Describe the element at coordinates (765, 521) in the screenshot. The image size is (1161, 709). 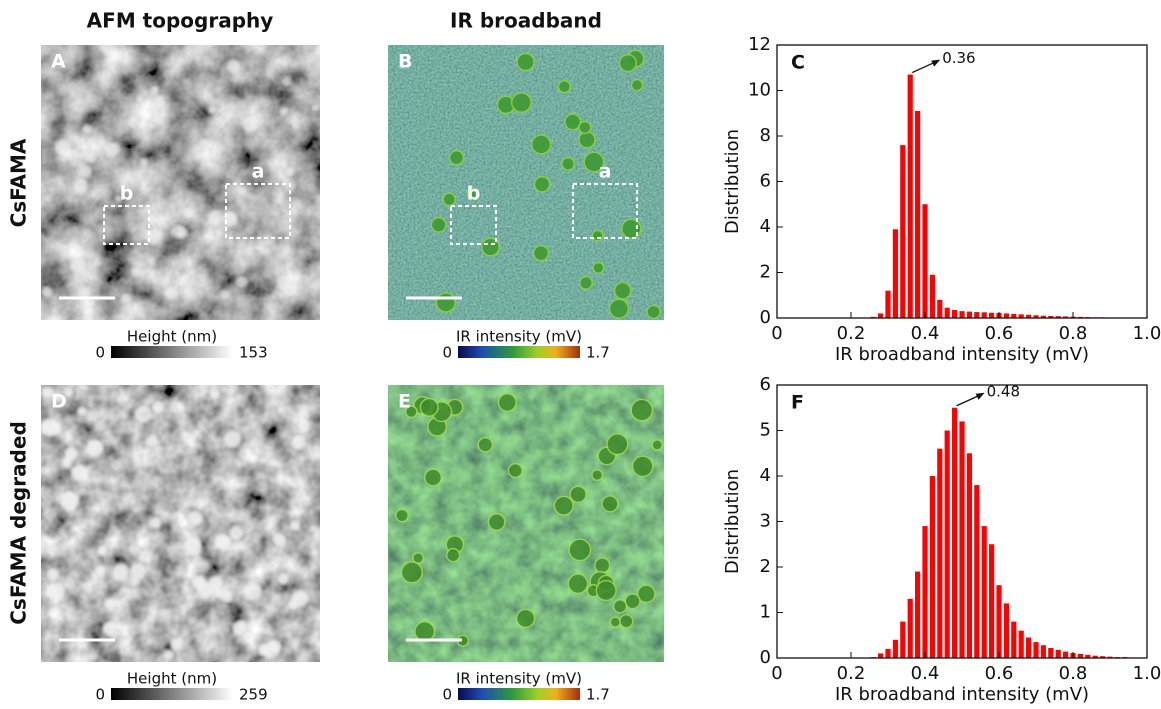
I see `y-tick-label: 3` at that location.